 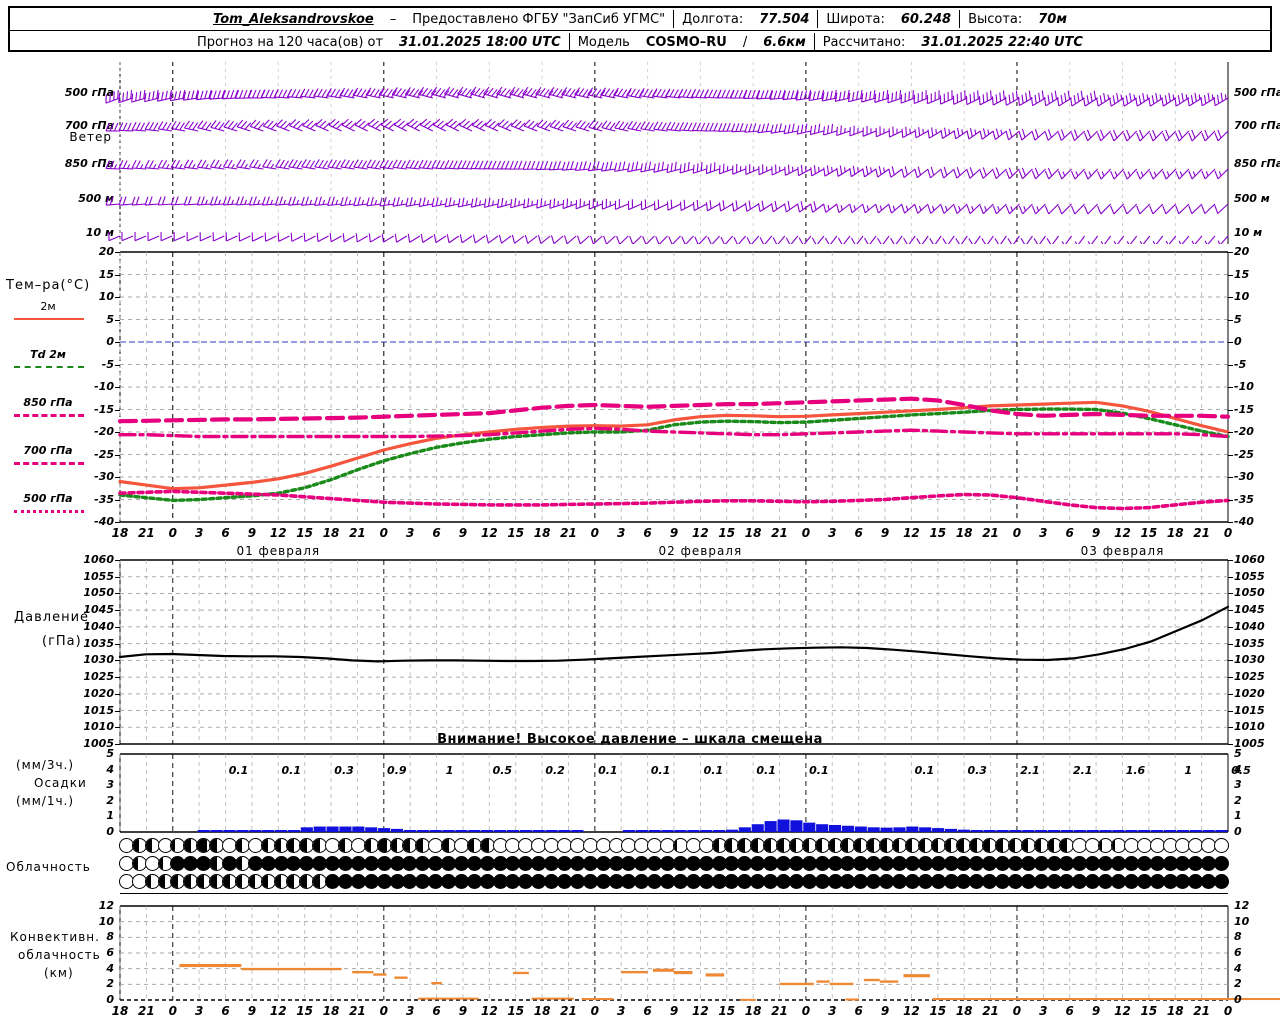 What do you see at coordinates (1257, 125) in the screenshot?
I see `wind-level-label-right-1: 700 гПа` at bounding box center [1257, 125].